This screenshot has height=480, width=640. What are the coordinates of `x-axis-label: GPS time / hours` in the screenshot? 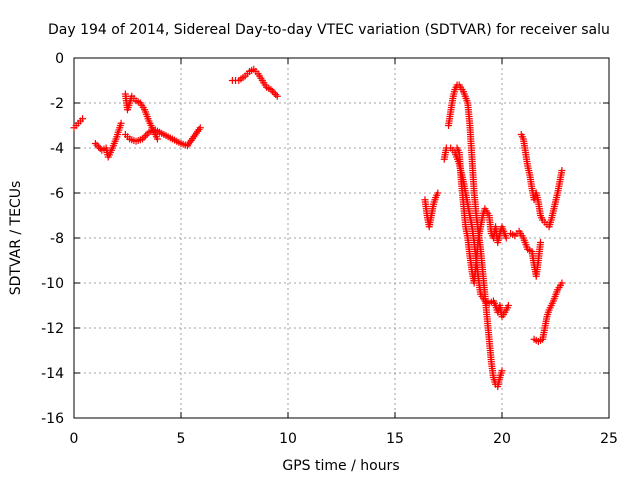 It's located at (340, 466).